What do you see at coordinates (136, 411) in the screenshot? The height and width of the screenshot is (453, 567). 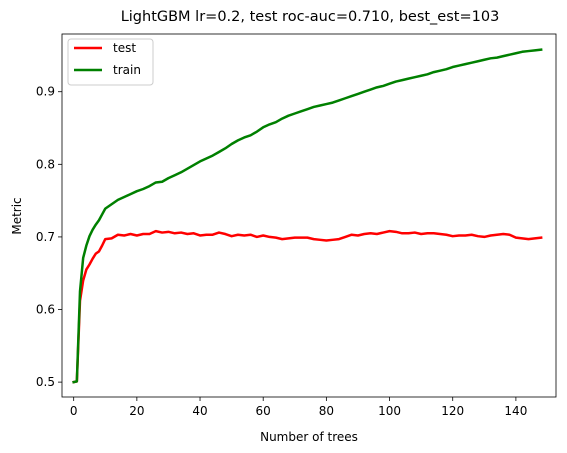 I see `x-tick-label: 20` at bounding box center [136, 411].